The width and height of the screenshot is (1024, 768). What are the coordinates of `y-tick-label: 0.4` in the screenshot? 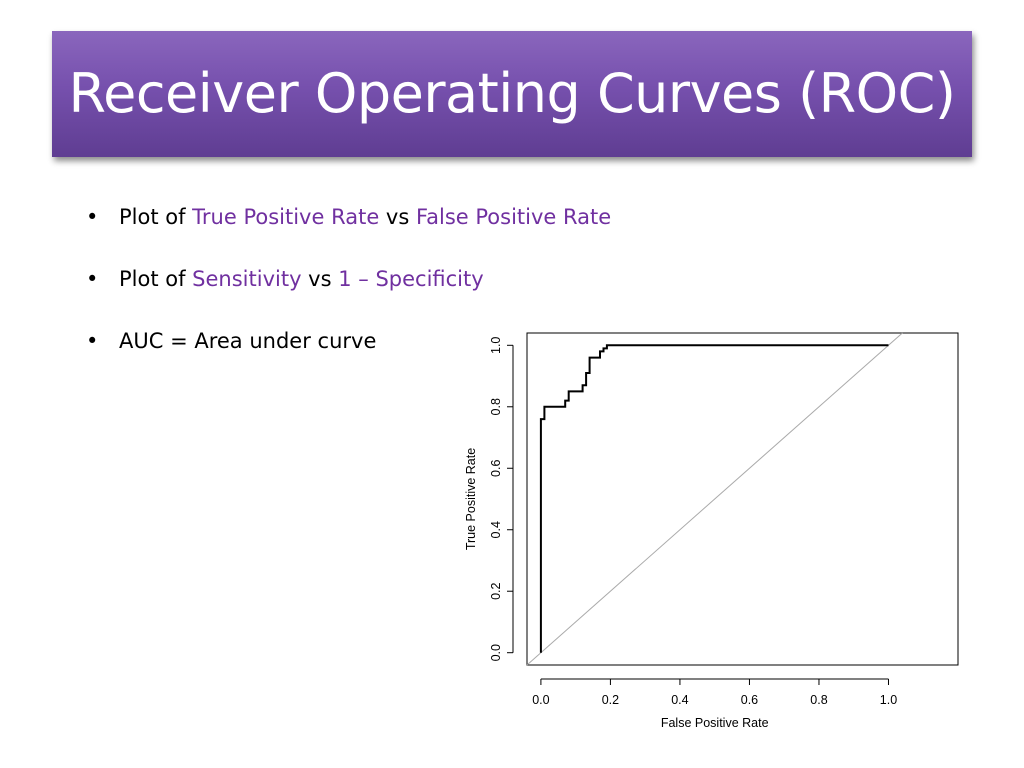 It's located at (496, 529).